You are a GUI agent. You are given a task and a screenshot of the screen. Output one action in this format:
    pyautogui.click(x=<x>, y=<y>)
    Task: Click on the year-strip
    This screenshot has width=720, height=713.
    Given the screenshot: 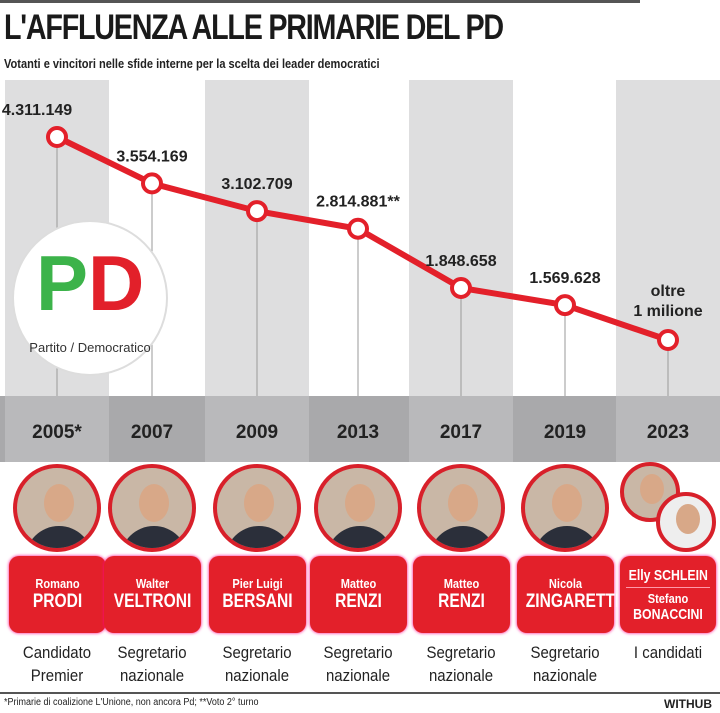 What is the action you would take?
    pyautogui.click(x=360, y=429)
    